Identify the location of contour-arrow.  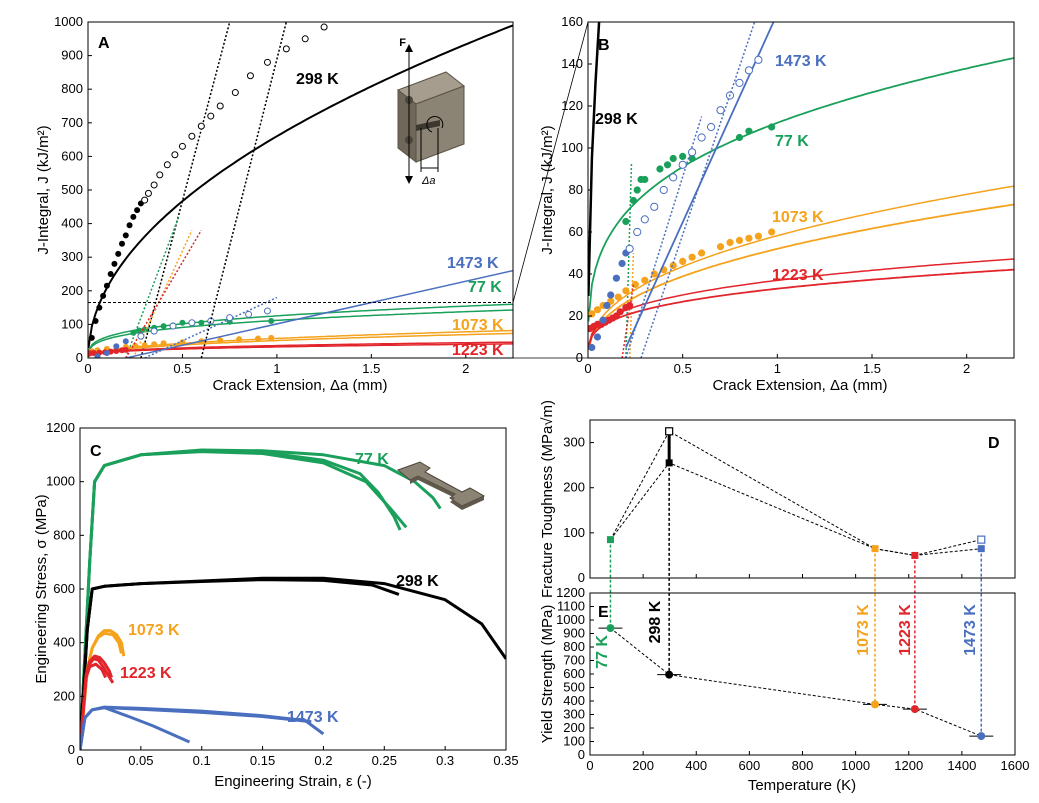
(435, 124).